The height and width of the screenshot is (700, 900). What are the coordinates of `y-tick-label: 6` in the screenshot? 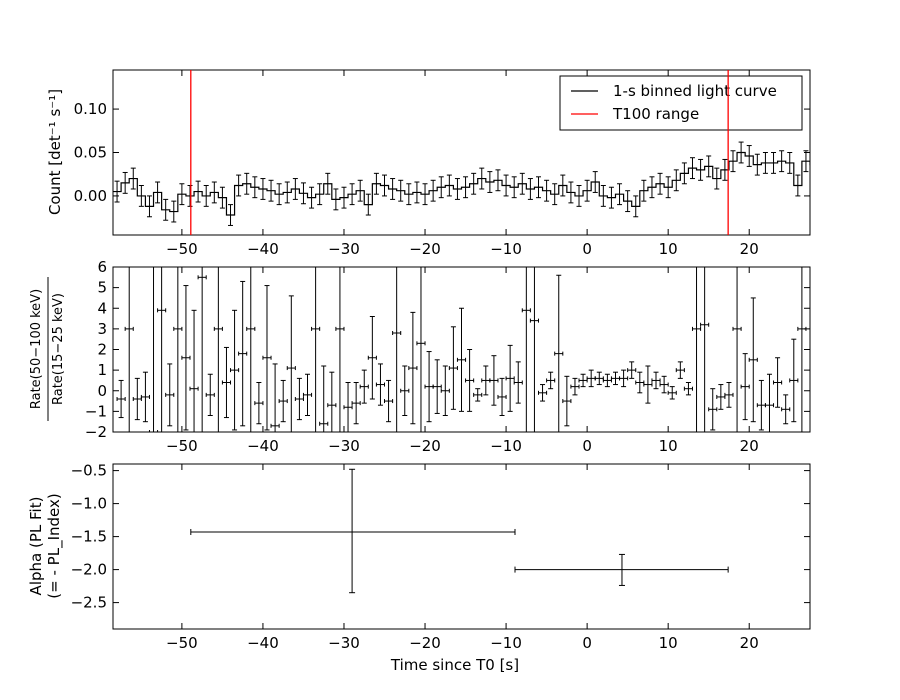 It's located at (102, 267).